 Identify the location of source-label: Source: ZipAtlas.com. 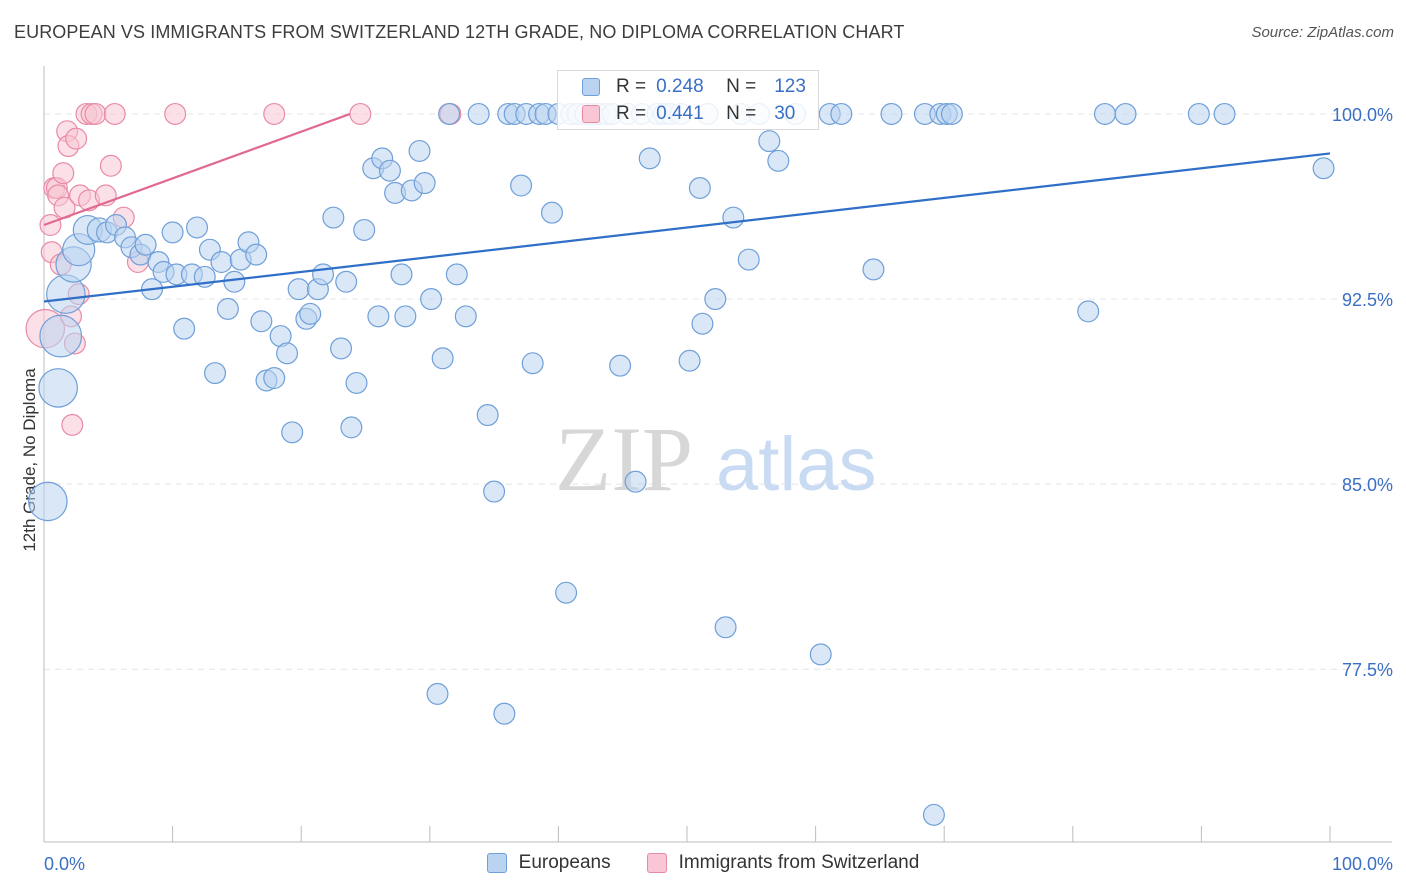
(1322, 32).